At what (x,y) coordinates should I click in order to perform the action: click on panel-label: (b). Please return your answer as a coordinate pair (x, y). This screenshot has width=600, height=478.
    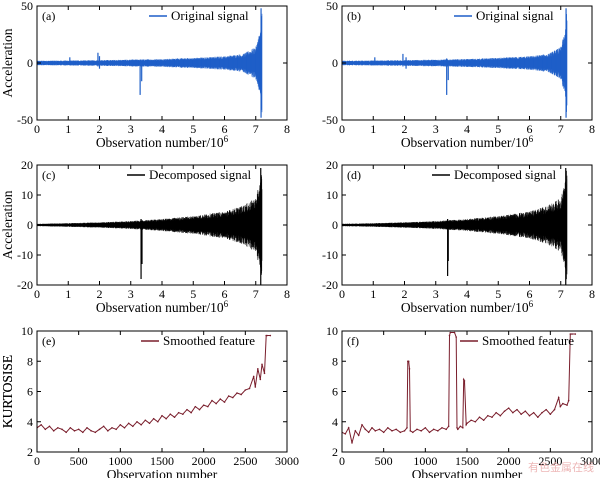
    Looking at the image, I should click on (354, 16).